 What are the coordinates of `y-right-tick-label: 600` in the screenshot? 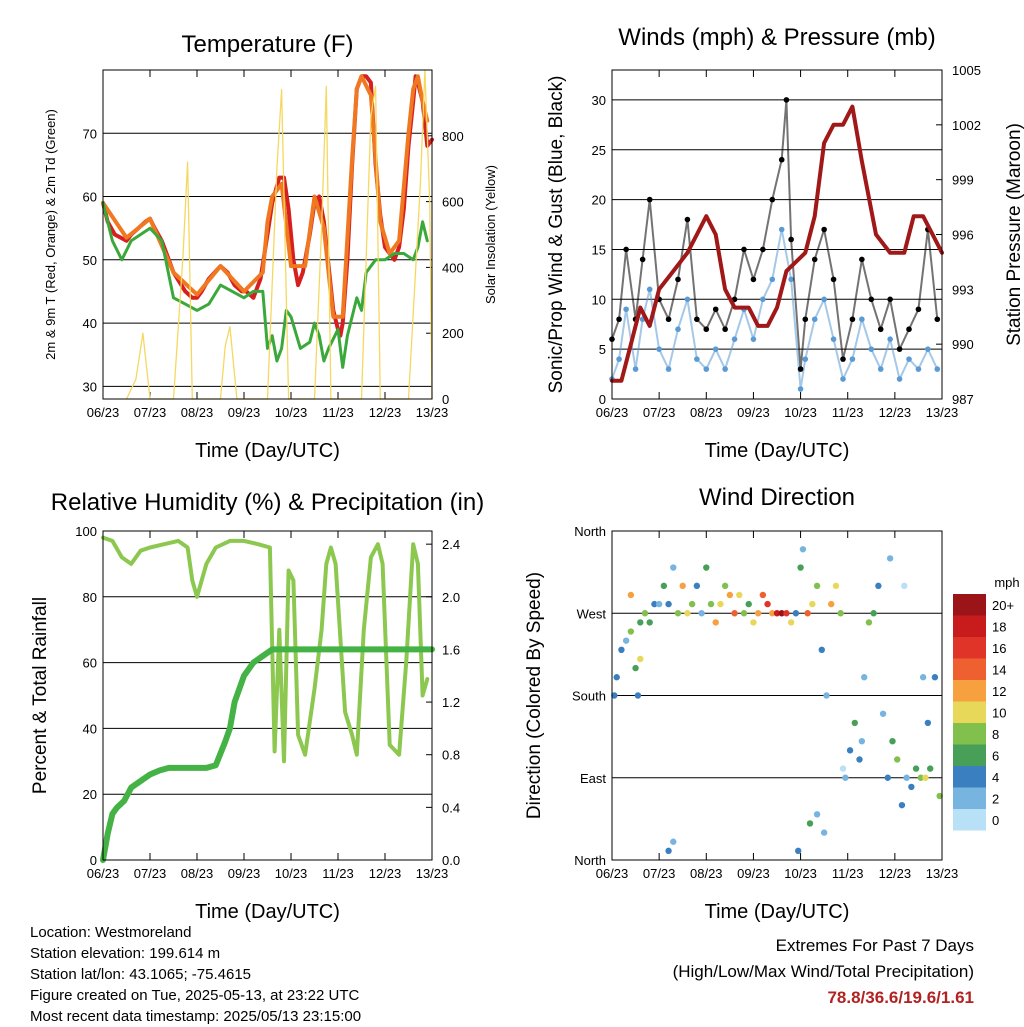 It's located at (453, 202).